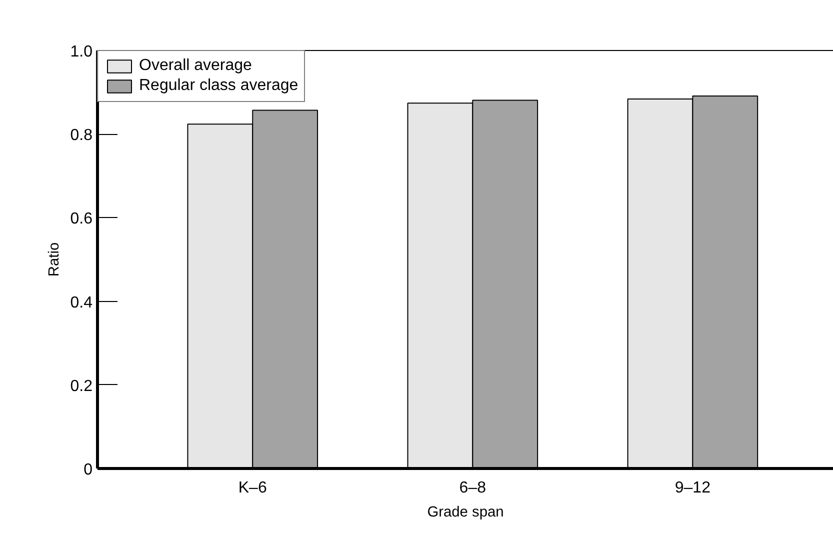  Describe the element at coordinates (81, 52) in the screenshot. I see `y-tick-label: 1.0` at that location.